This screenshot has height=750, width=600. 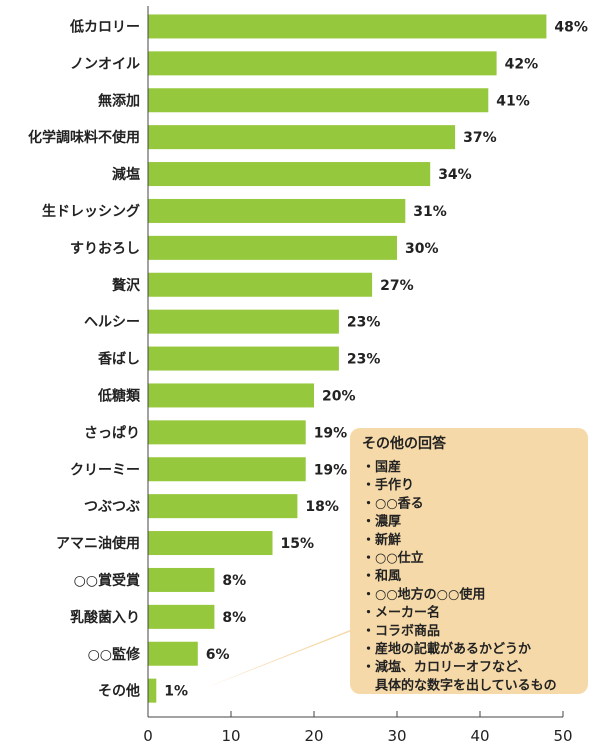 What do you see at coordinates (422, 249) in the screenshot?
I see `value-label: 30%` at bounding box center [422, 249].